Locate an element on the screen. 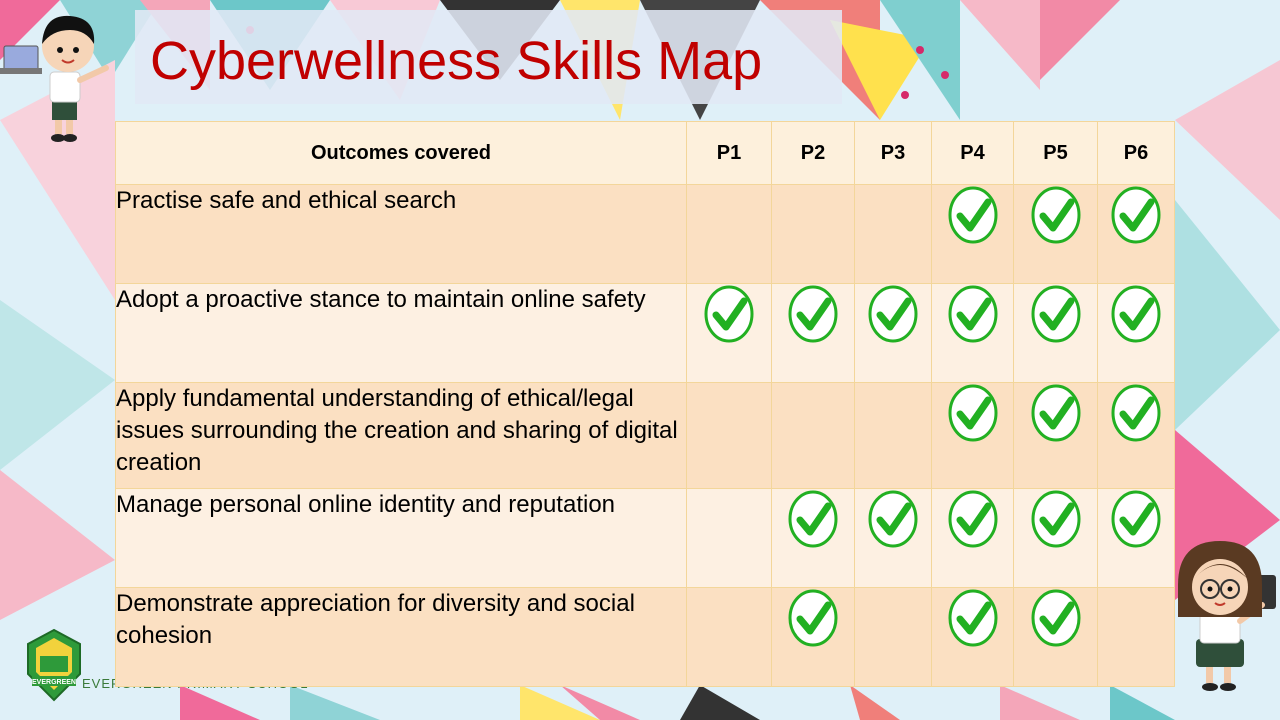  level-header-p2: P2 is located at coordinates (813, 153).